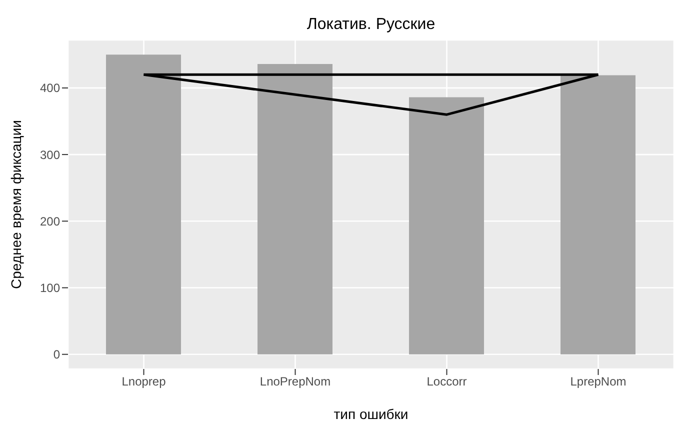 This screenshot has width=692, height=435. I want to click on y-tick-label: 200, so click(50, 221).